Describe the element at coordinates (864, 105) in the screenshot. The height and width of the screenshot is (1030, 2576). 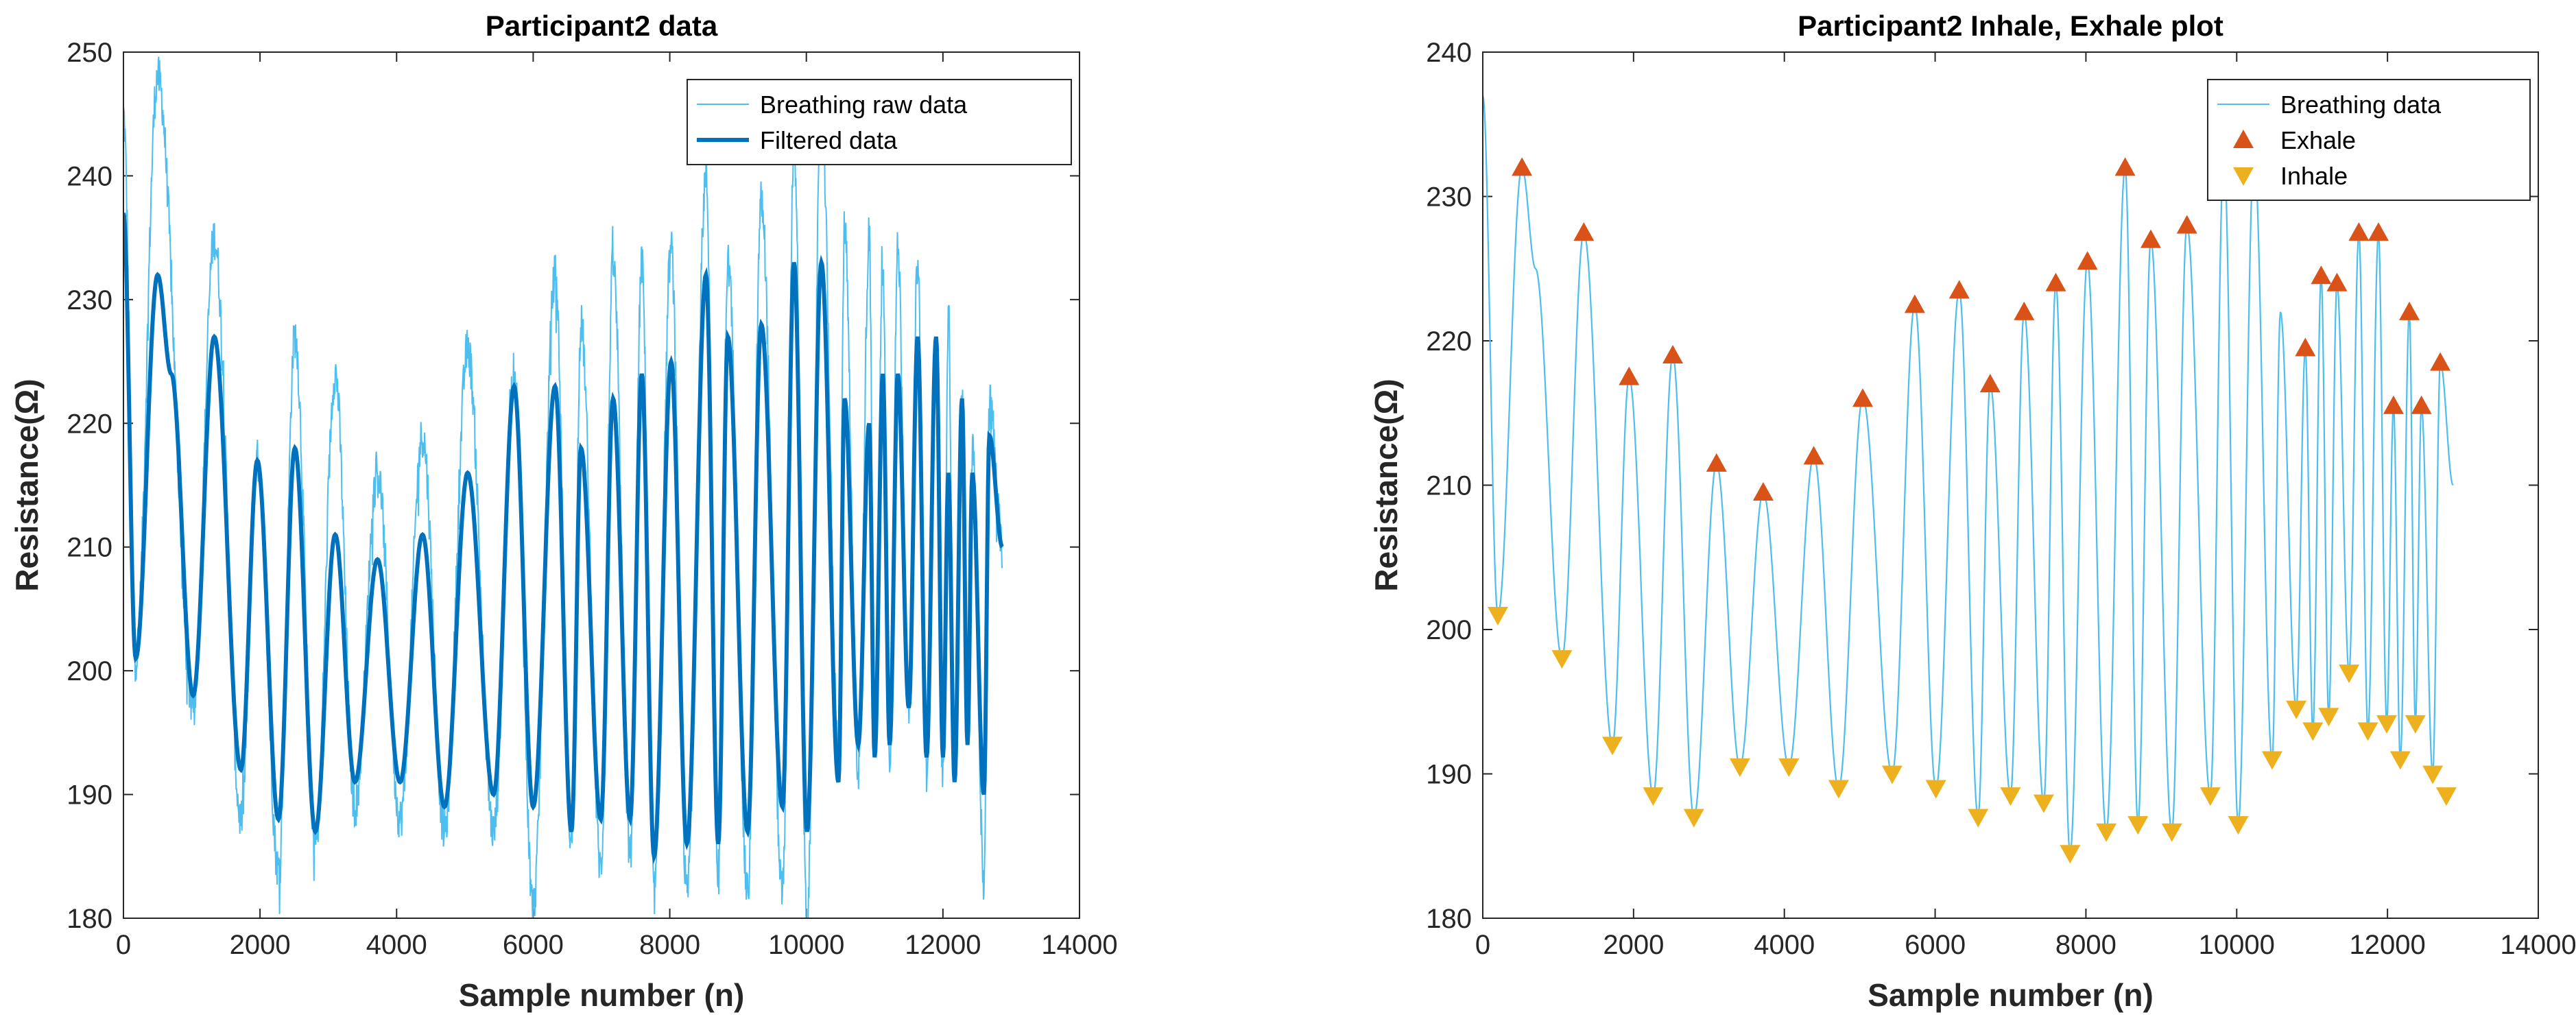
I see `legend-entry-raw: Breathing raw data` at that location.